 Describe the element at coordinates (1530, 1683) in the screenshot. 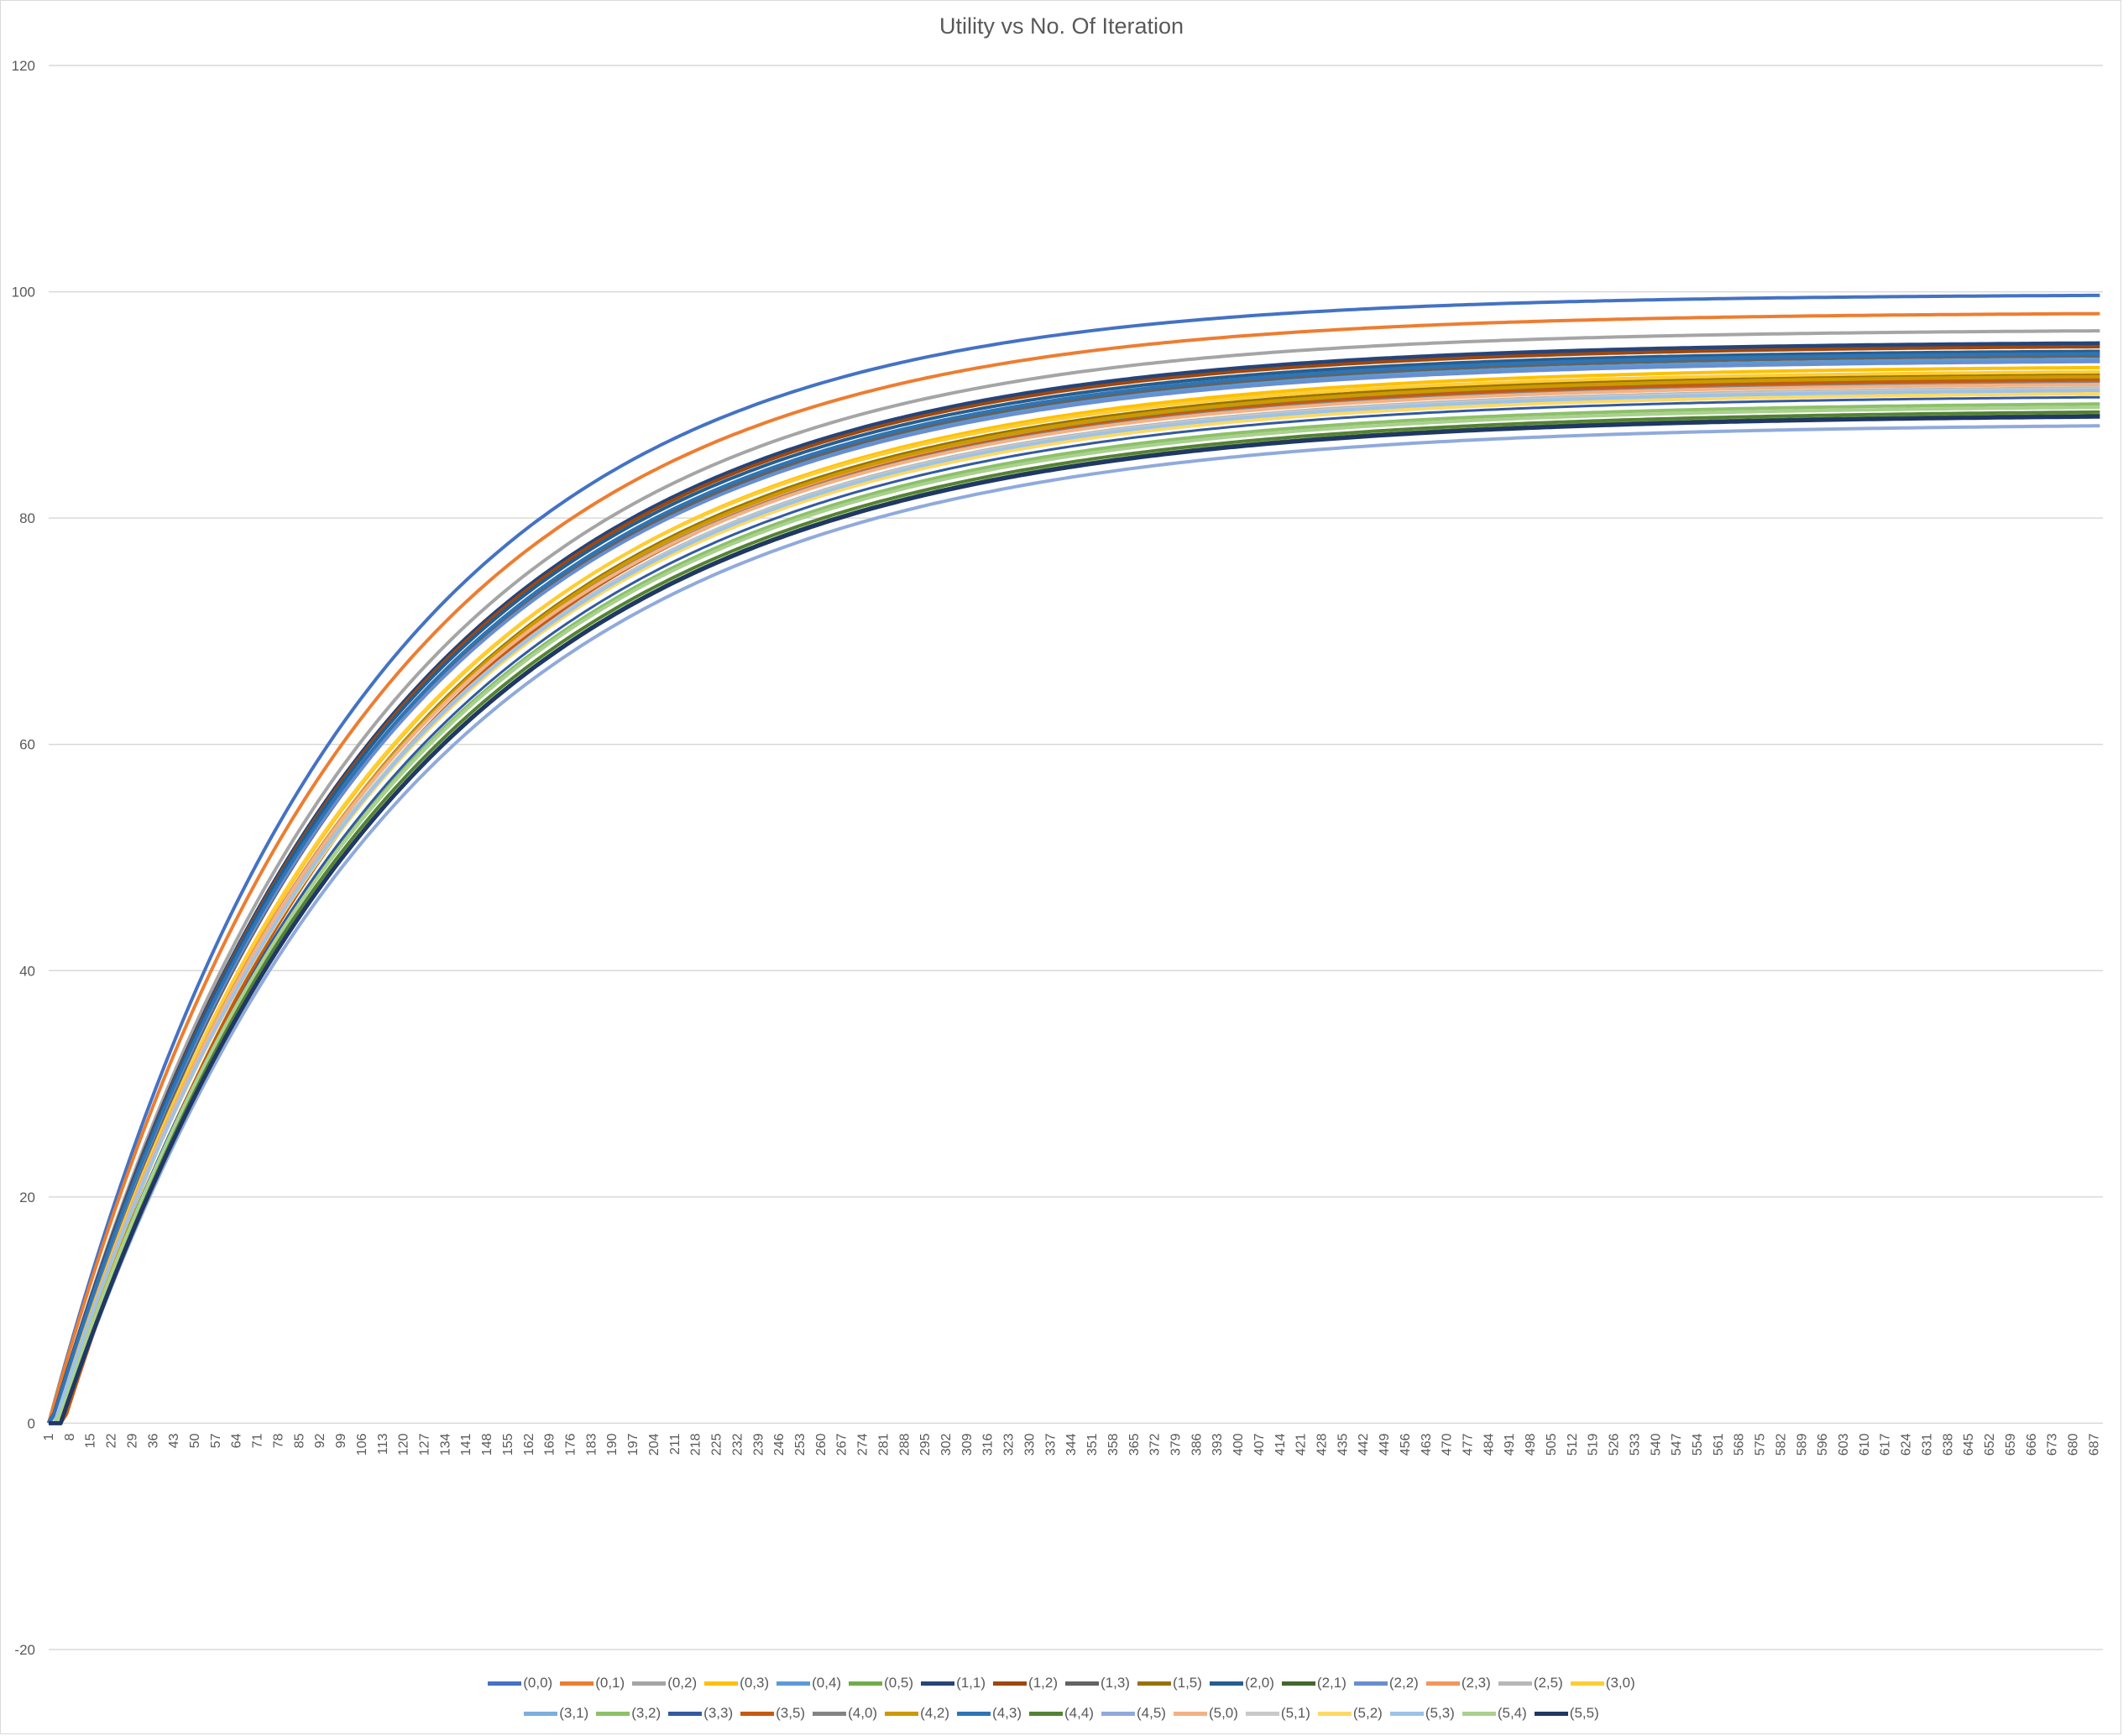

I see `legend-item: (2,5)` at that location.